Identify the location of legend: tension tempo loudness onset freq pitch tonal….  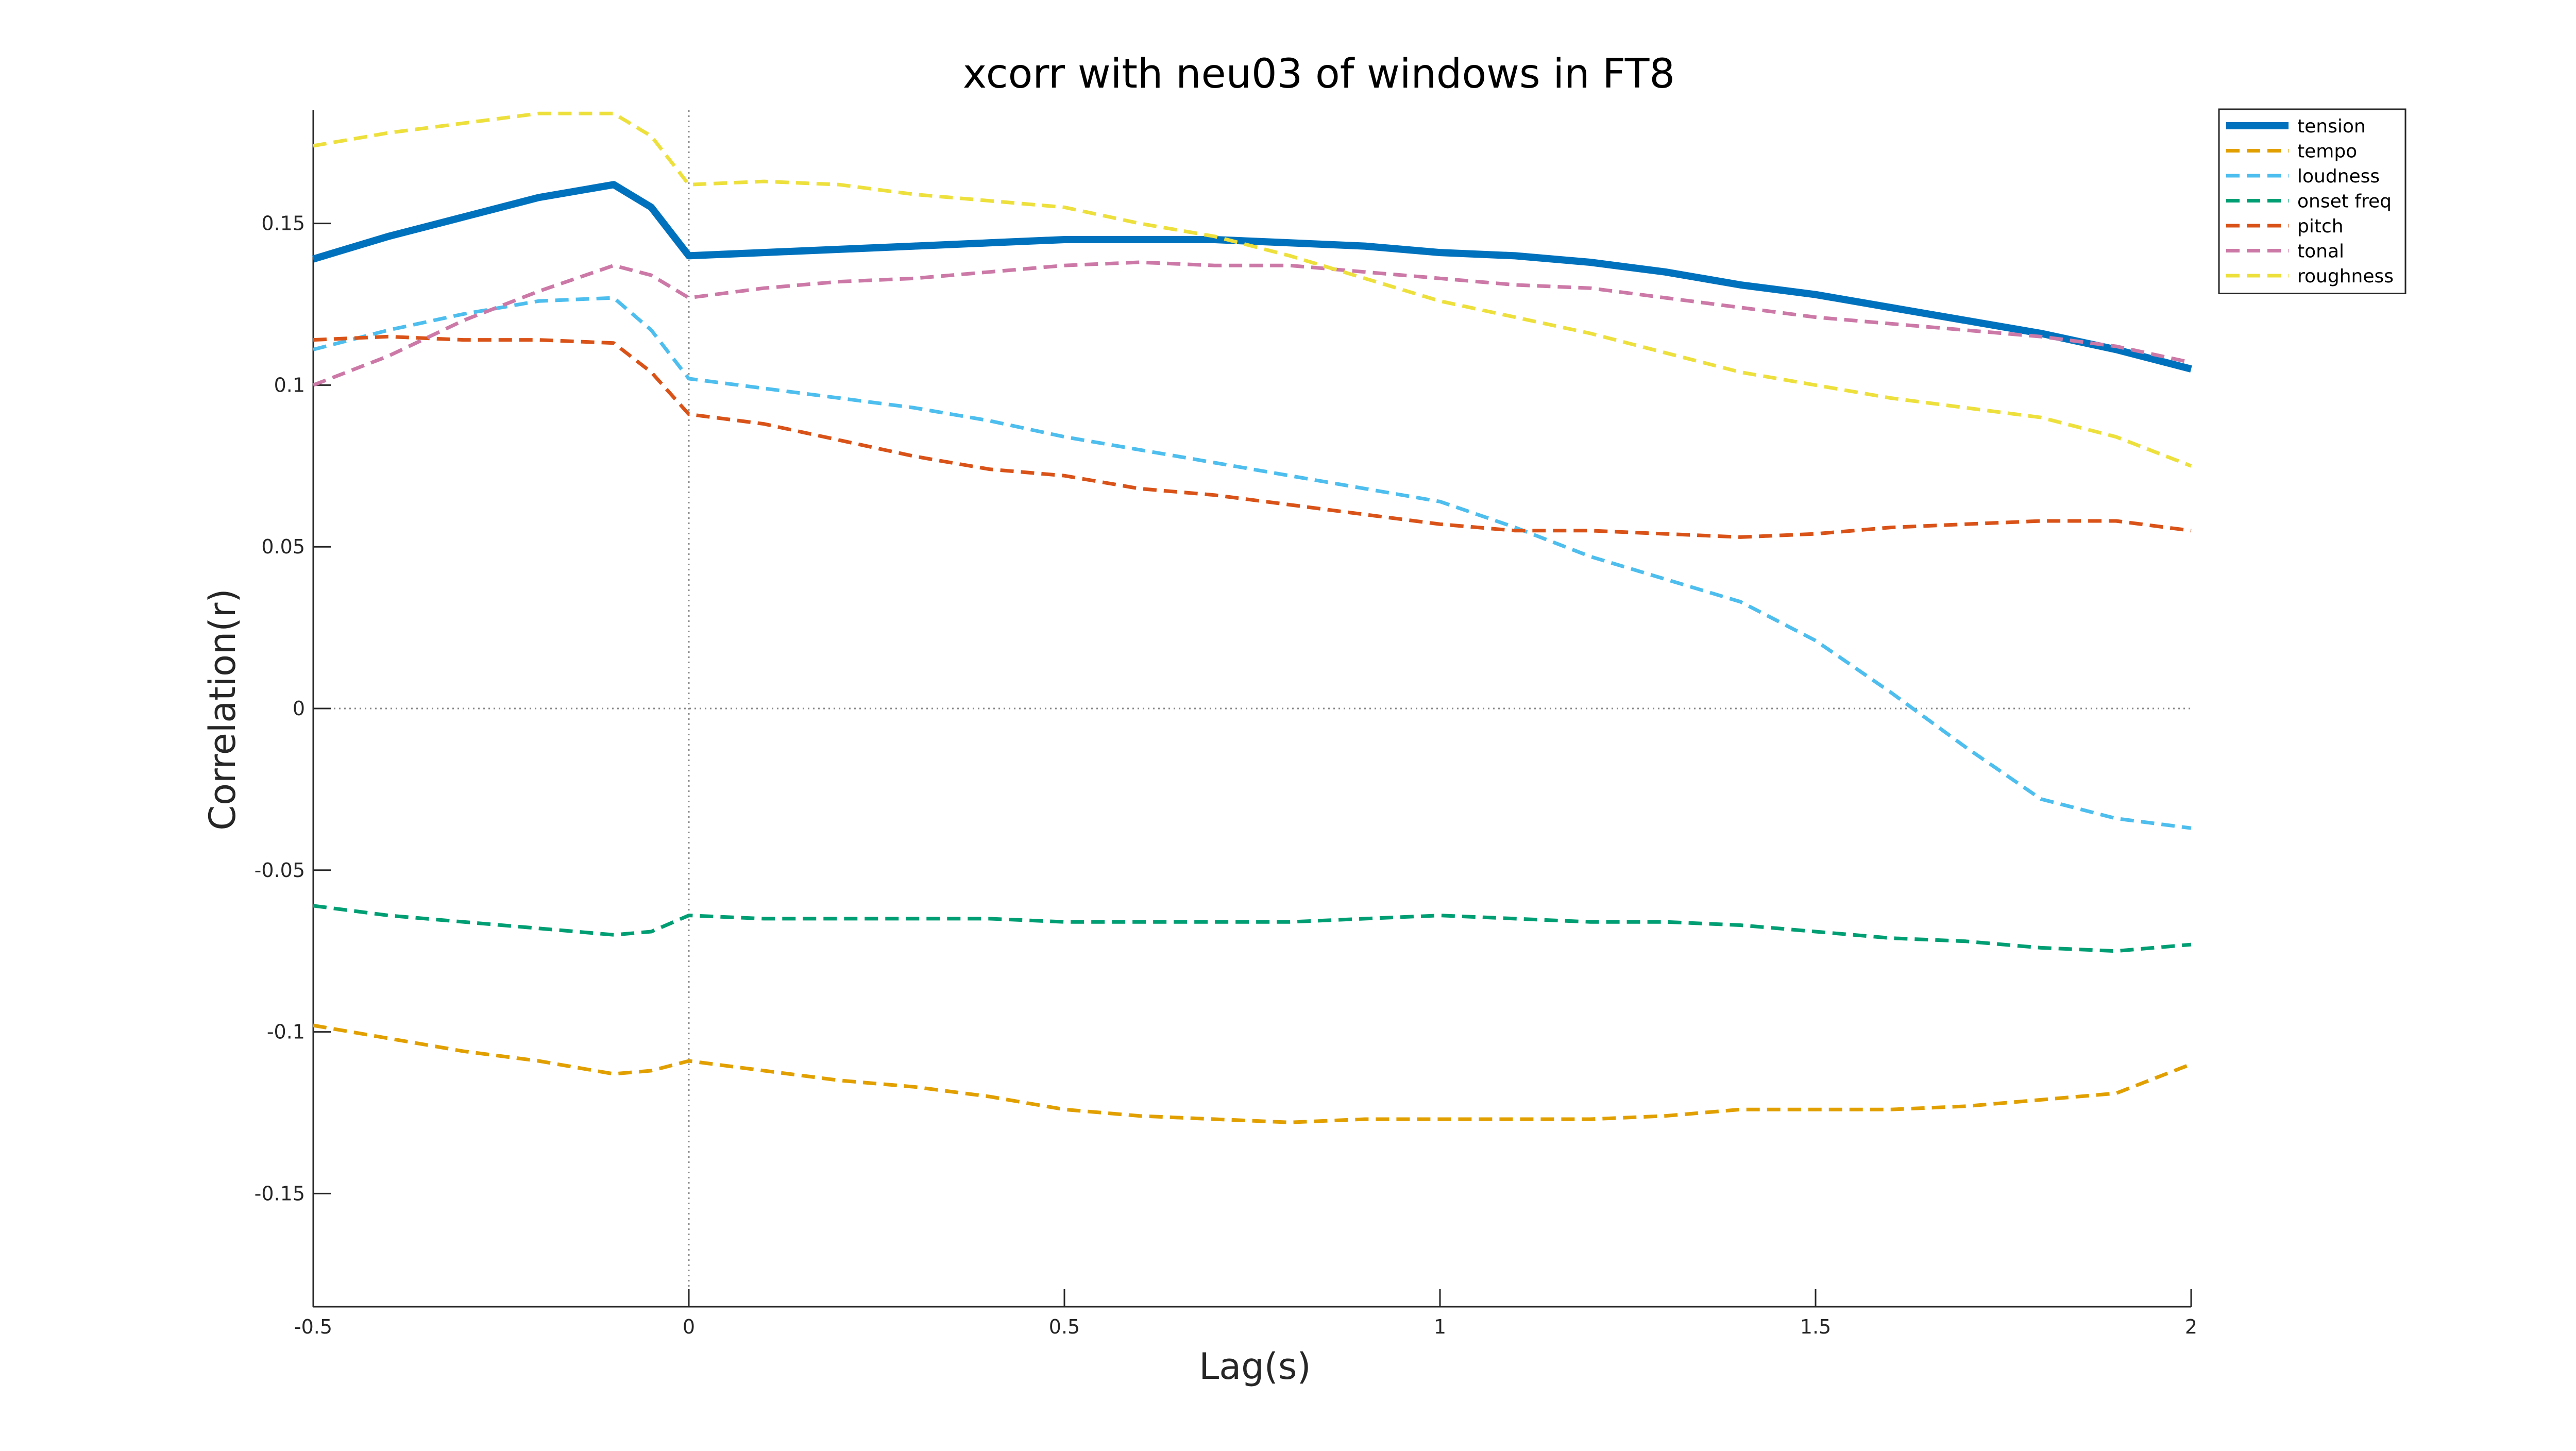
(2312, 201).